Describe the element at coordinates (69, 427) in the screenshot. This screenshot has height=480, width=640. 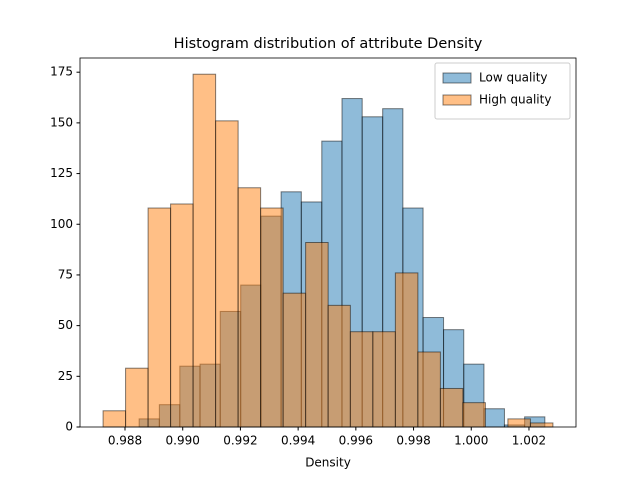
I see `y-tick-label: 0` at that location.